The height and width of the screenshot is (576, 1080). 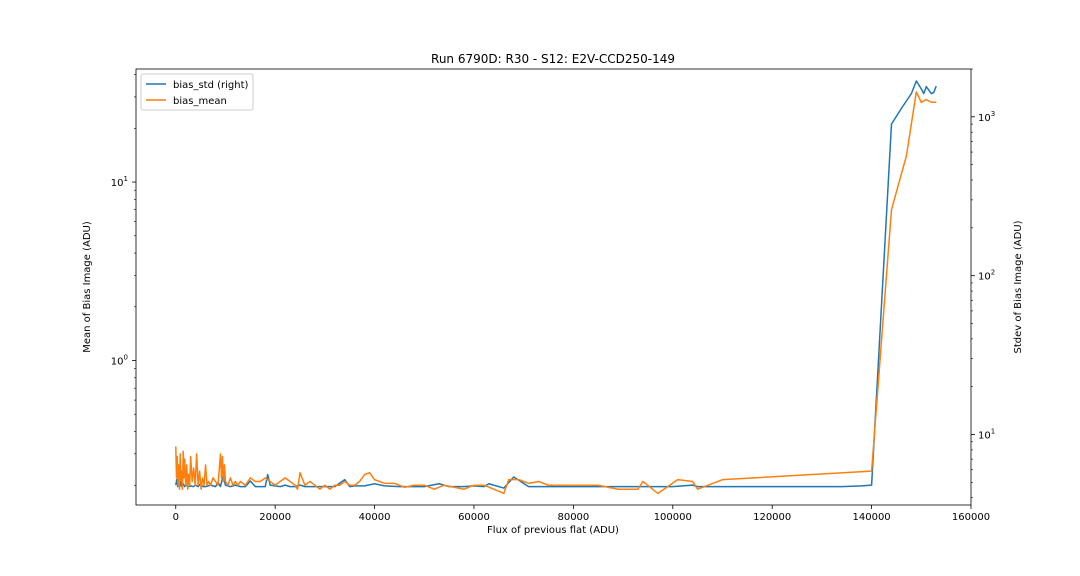 What do you see at coordinates (553, 530) in the screenshot?
I see `x-axis-label: Flux of previous flat (ADU)` at bounding box center [553, 530].